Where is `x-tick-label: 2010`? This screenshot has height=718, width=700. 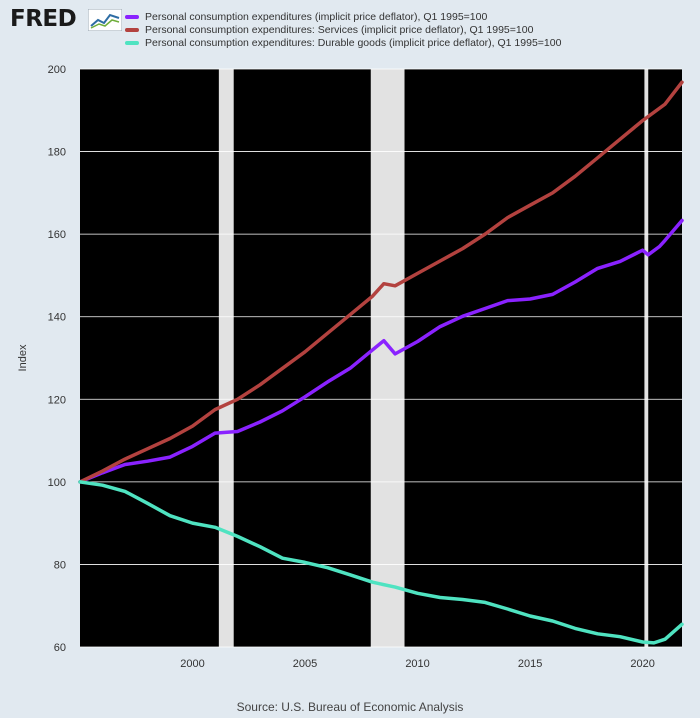 x-tick-label: 2010 is located at coordinates (417, 664).